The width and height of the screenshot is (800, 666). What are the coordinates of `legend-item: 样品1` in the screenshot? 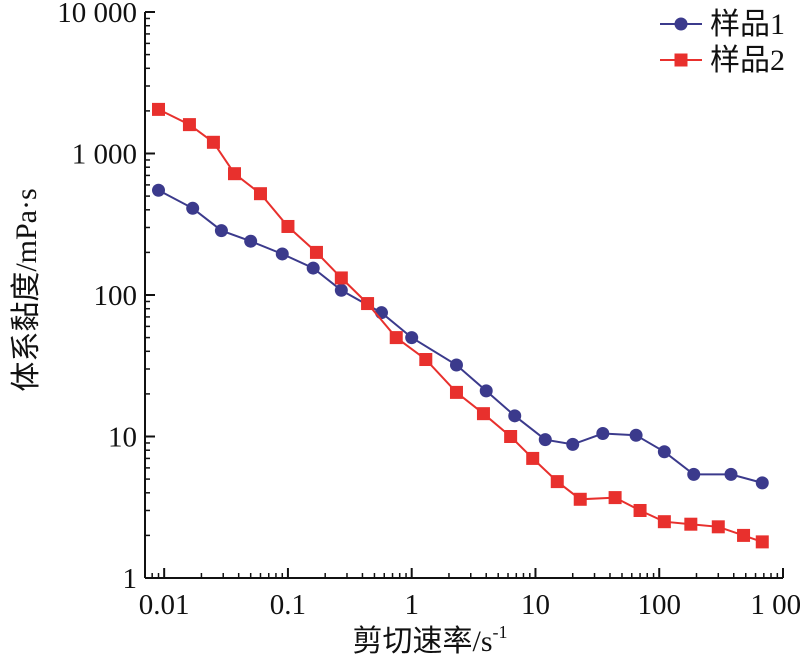 It's located at (722, 24).